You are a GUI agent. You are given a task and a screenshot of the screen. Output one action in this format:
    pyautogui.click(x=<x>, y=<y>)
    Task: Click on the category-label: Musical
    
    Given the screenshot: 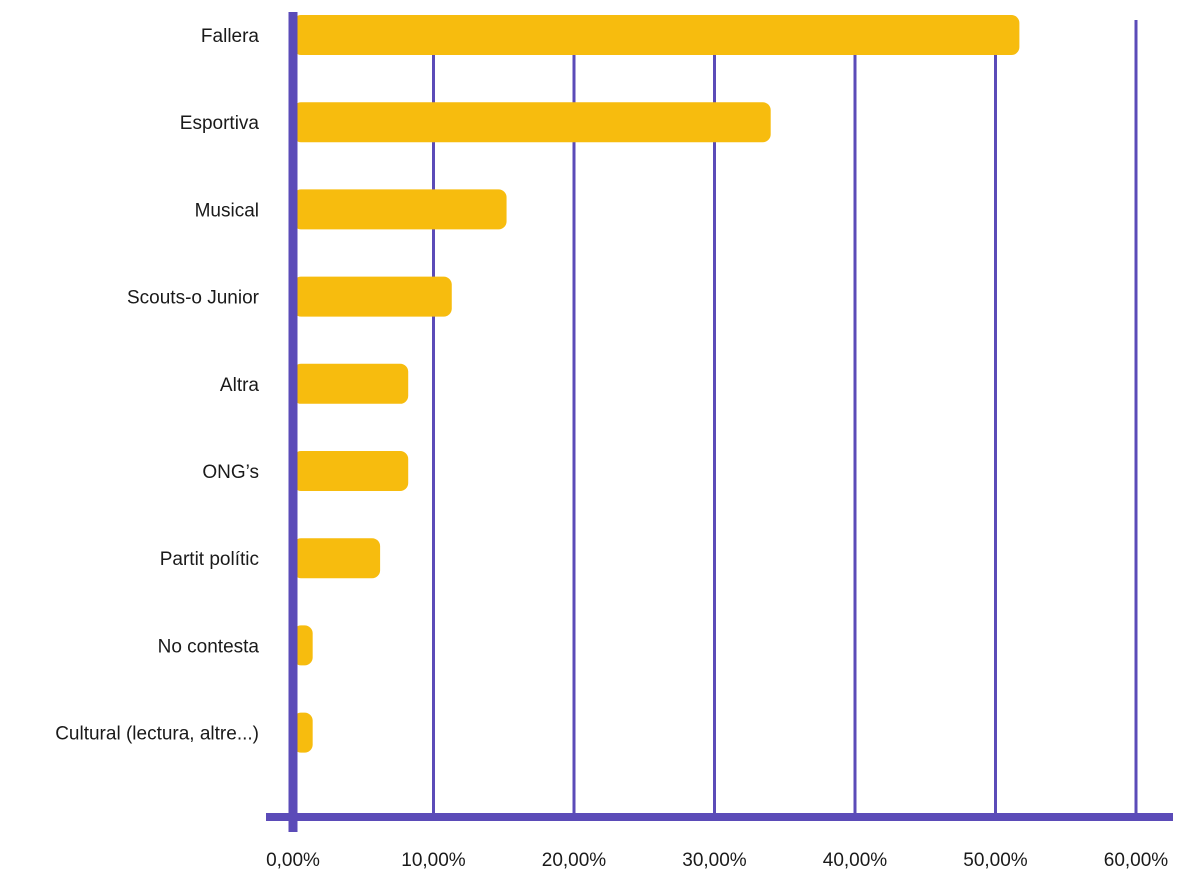 What is the action you would take?
    pyautogui.click(x=227, y=210)
    